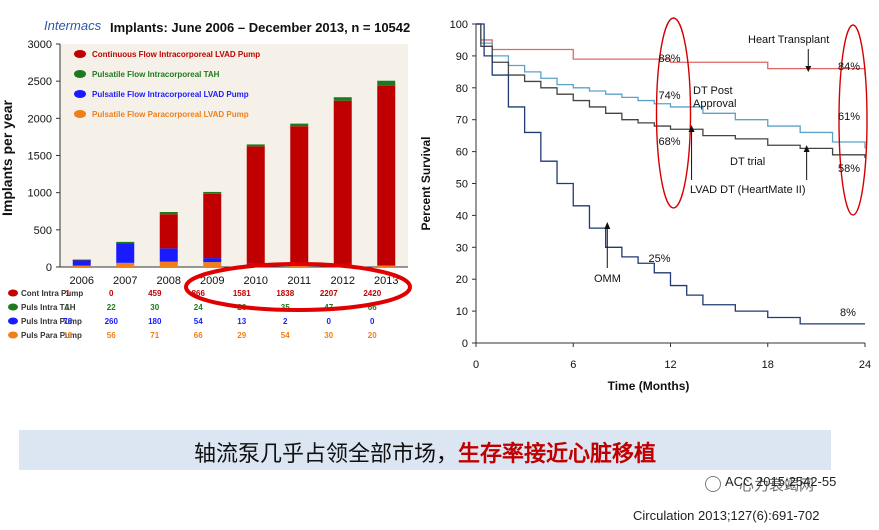 This screenshot has height=530, width=879. I want to click on surv-x-tick-label: 6, so click(573, 365).